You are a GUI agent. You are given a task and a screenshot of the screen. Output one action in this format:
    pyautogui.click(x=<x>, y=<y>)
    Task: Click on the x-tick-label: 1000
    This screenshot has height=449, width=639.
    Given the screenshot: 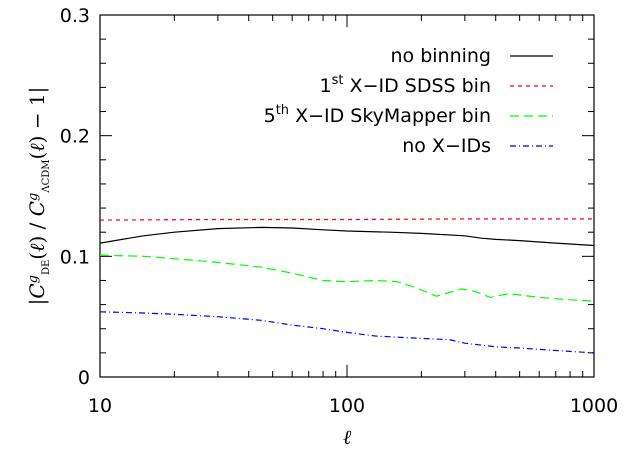 What is the action you would take?
    pyautogui.click(x=594, y=406)
    